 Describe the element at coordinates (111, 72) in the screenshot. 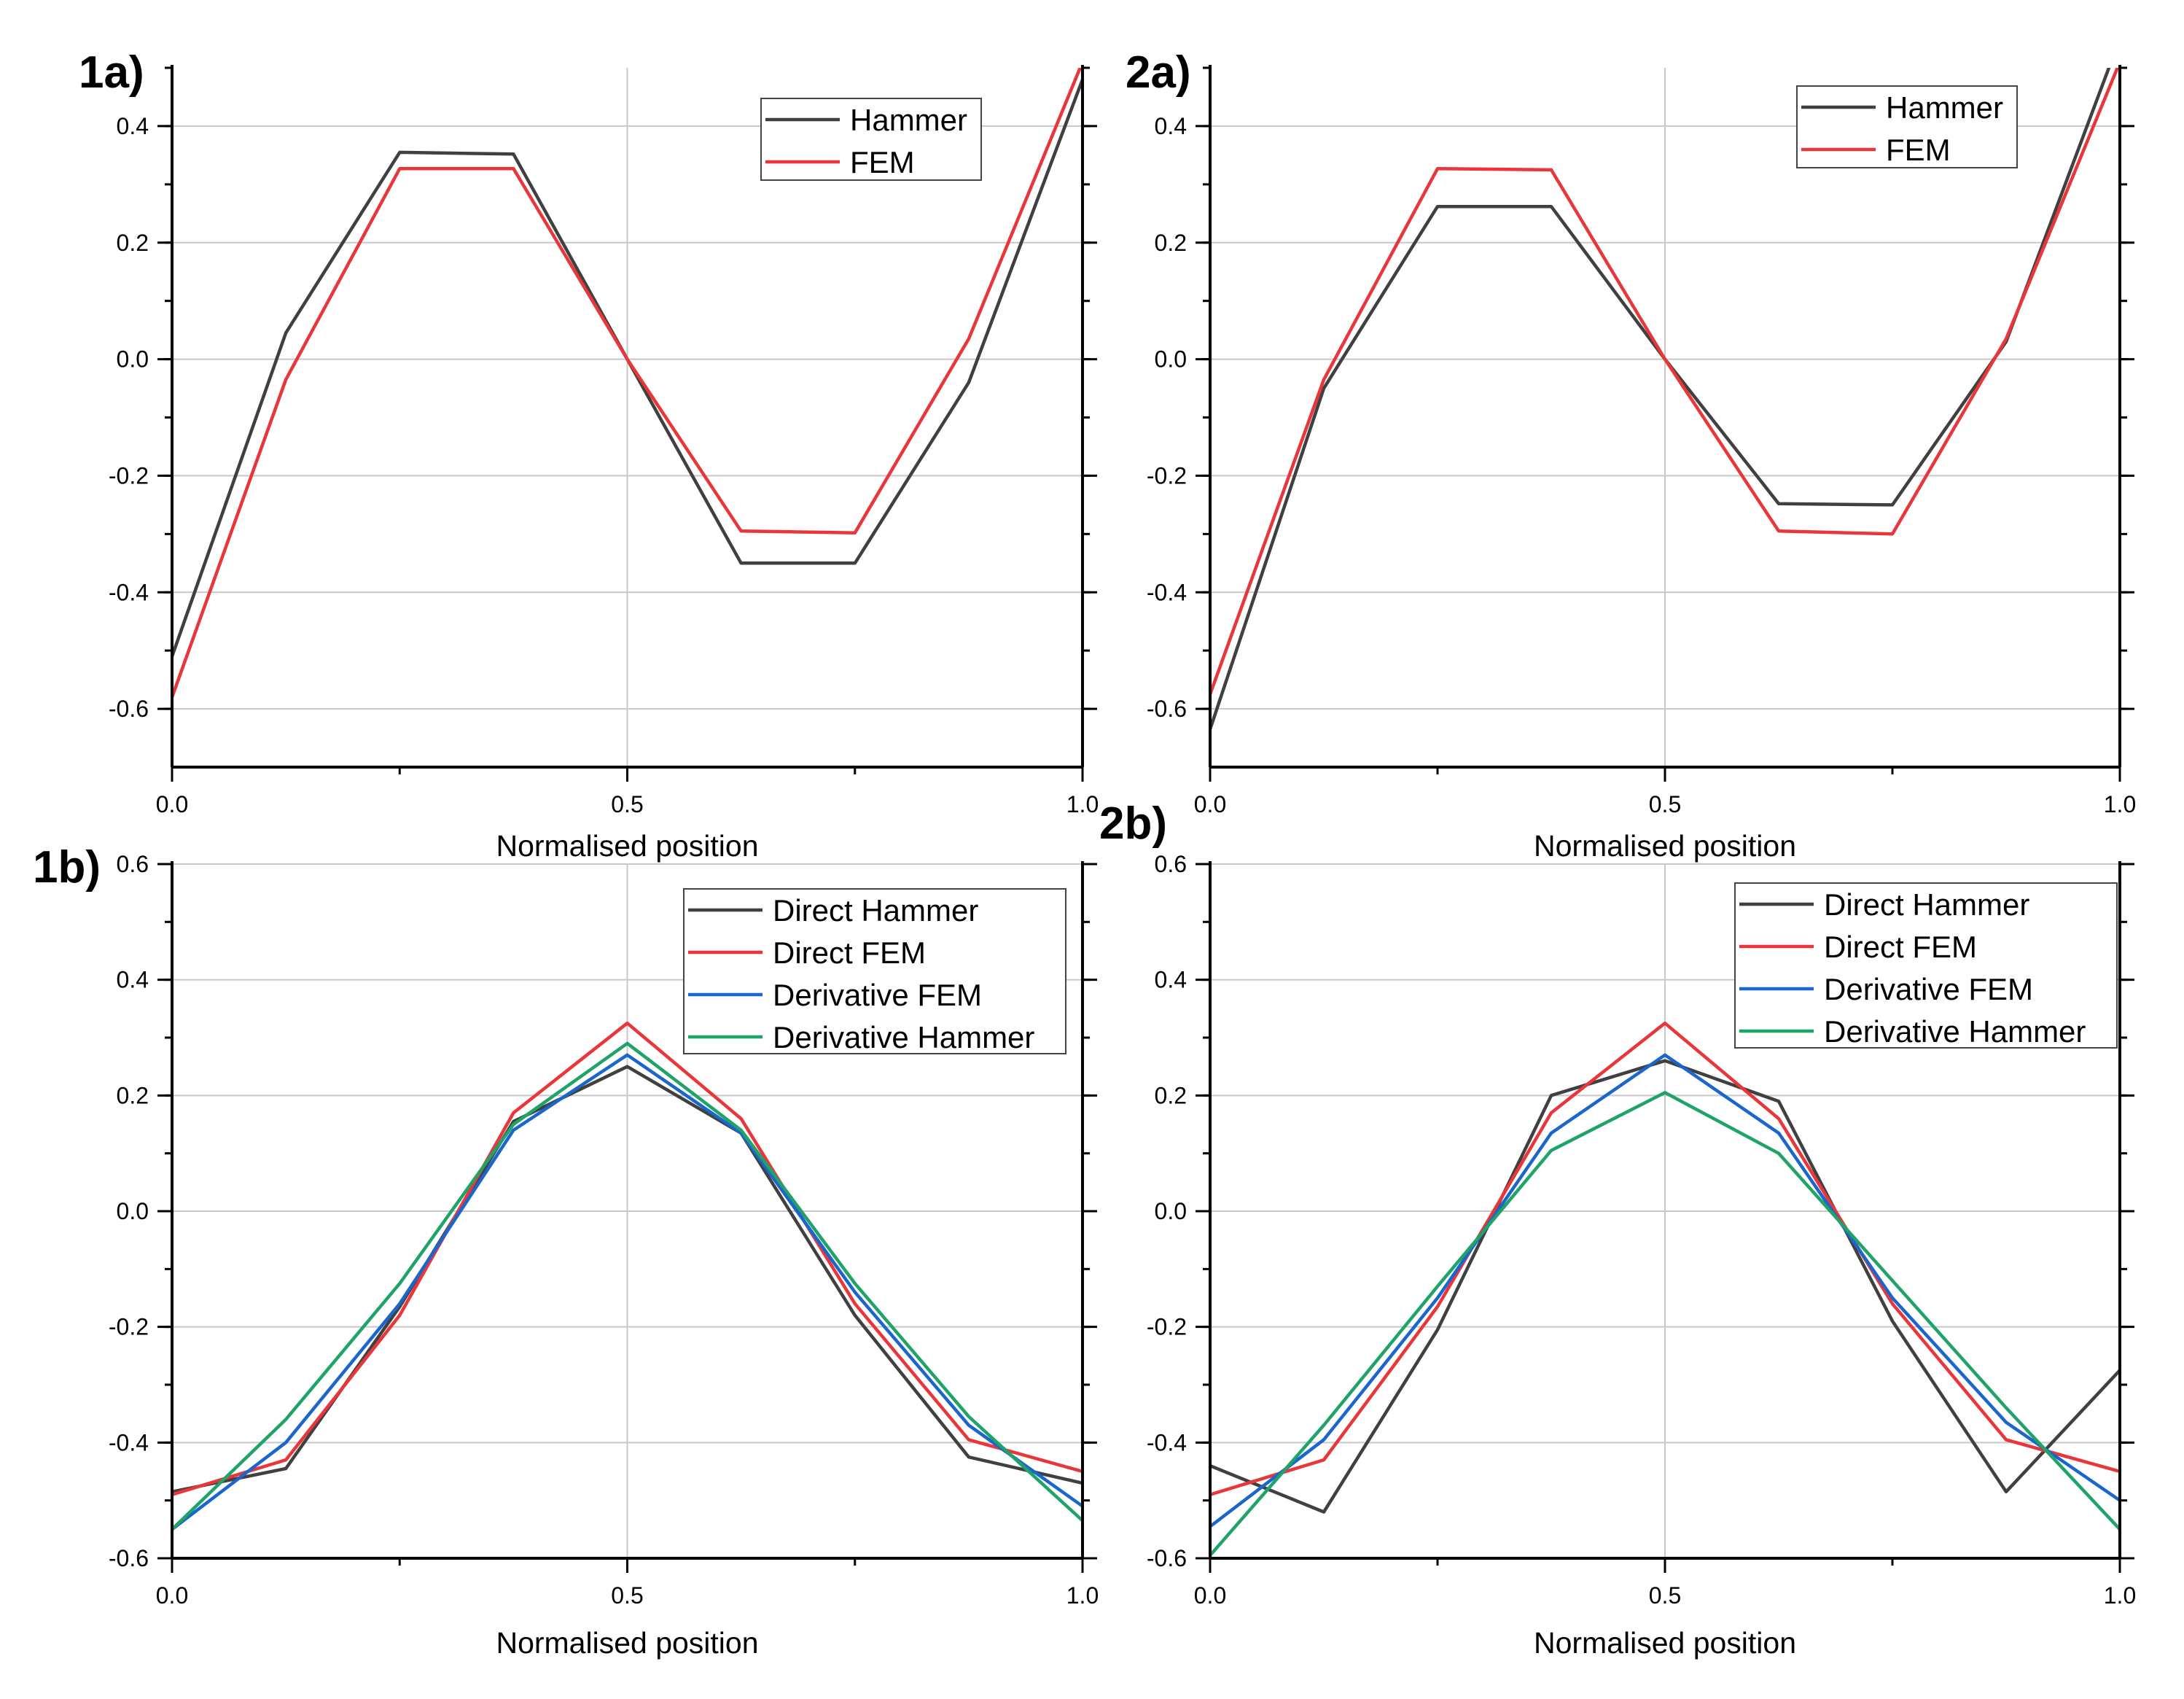

I see `panel-label: 1a)` at that location.